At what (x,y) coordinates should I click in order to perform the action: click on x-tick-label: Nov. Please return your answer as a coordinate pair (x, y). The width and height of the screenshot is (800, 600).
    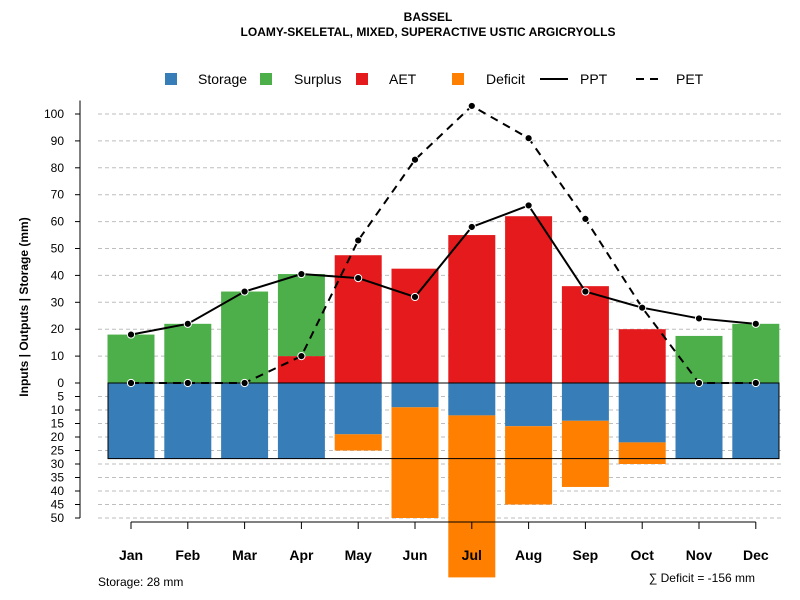
    Looking at the image, I should click on (699, 555).